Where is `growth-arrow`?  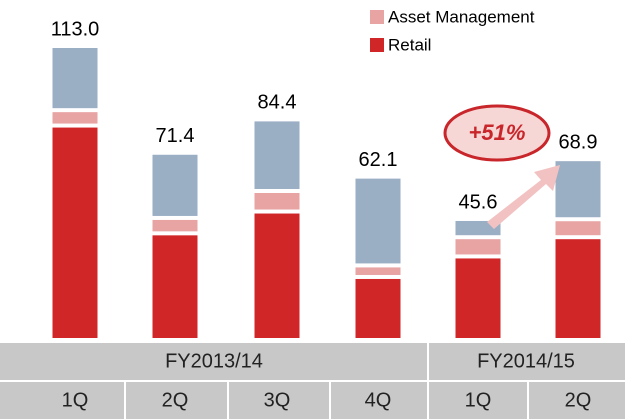 growth-arrow is located at coordinates (523, 197).